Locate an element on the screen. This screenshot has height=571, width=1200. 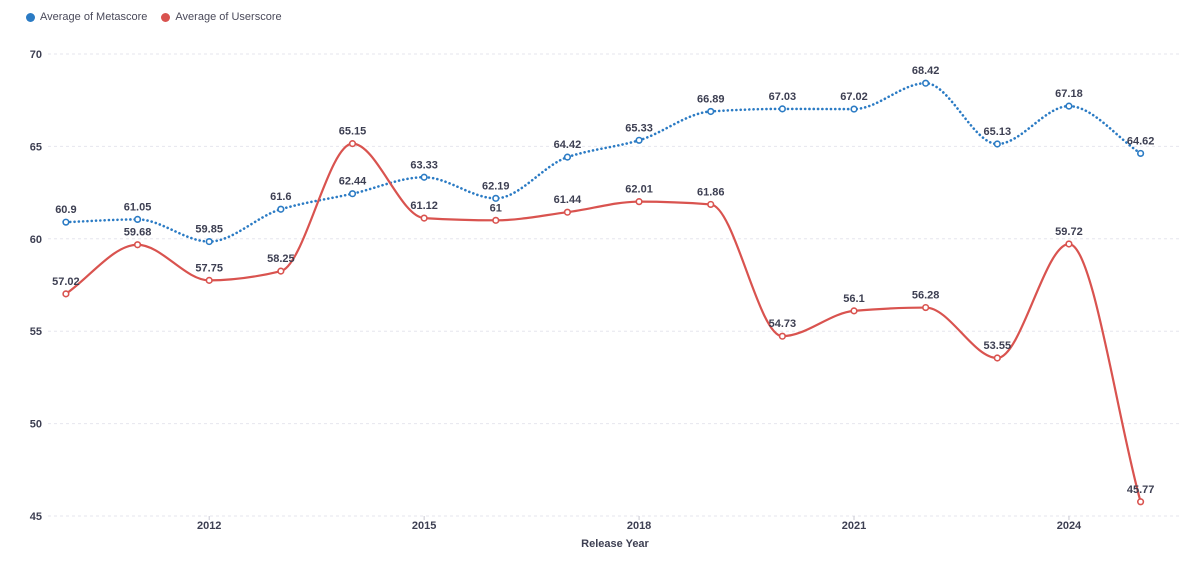
data-label: 53.55 is located at coordinates (998, 346).